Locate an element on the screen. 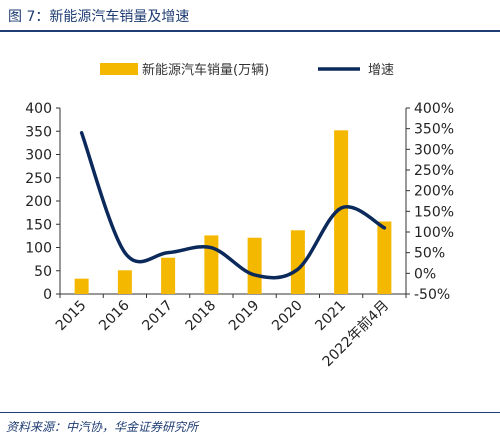 The image size is (500, 446). left-axis-tick-label: 100 is located at coordinates (38, 249).